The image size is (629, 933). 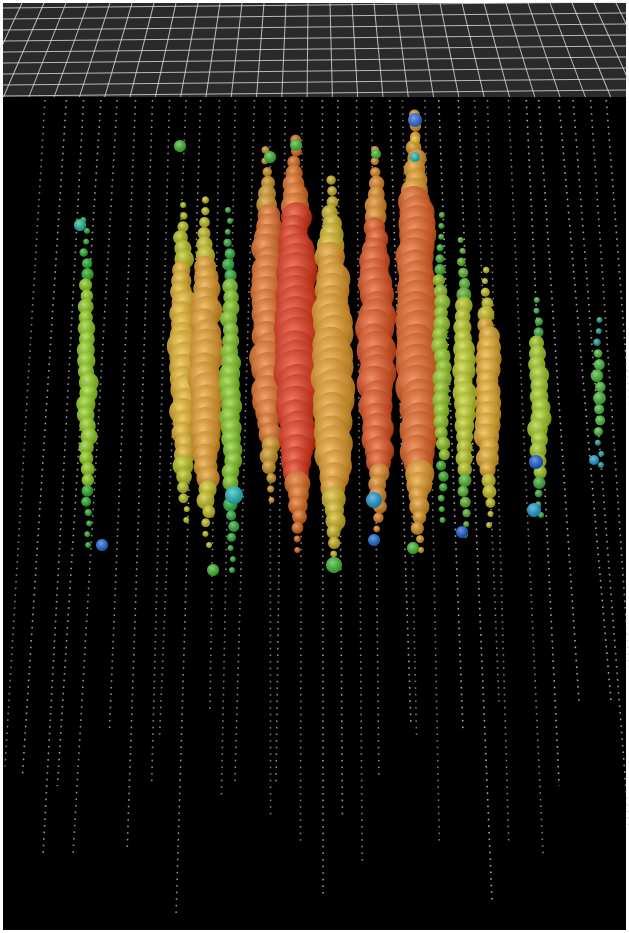 I want to click on surface-grid-bg, so click(x=314, y=50).